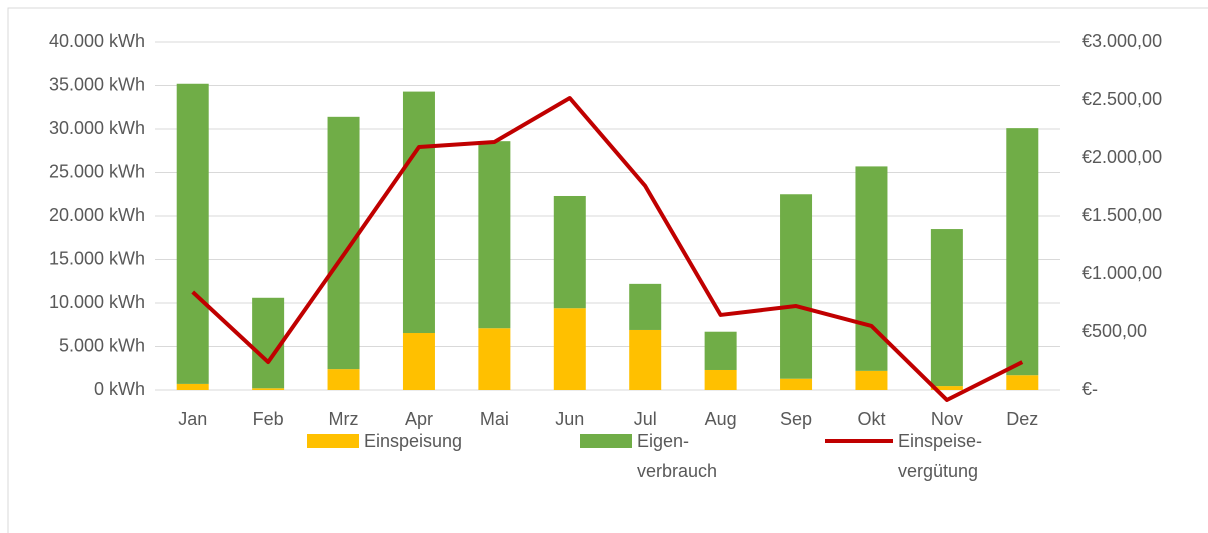 The width and height of the screenshot is (1208, 533). I want to click on x-tick-label: Jan, so click(192, 419).